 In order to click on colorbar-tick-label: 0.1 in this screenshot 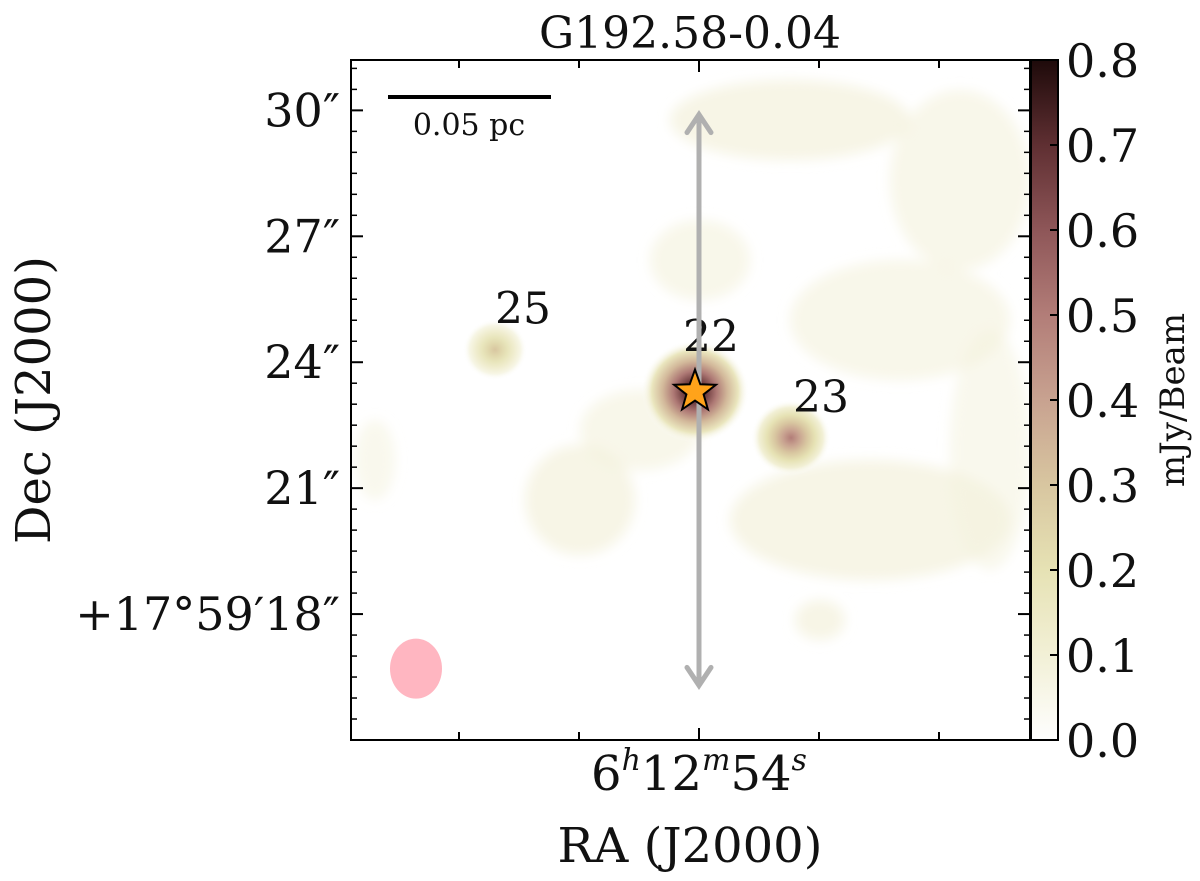, I will do `click(1102, 656)`.